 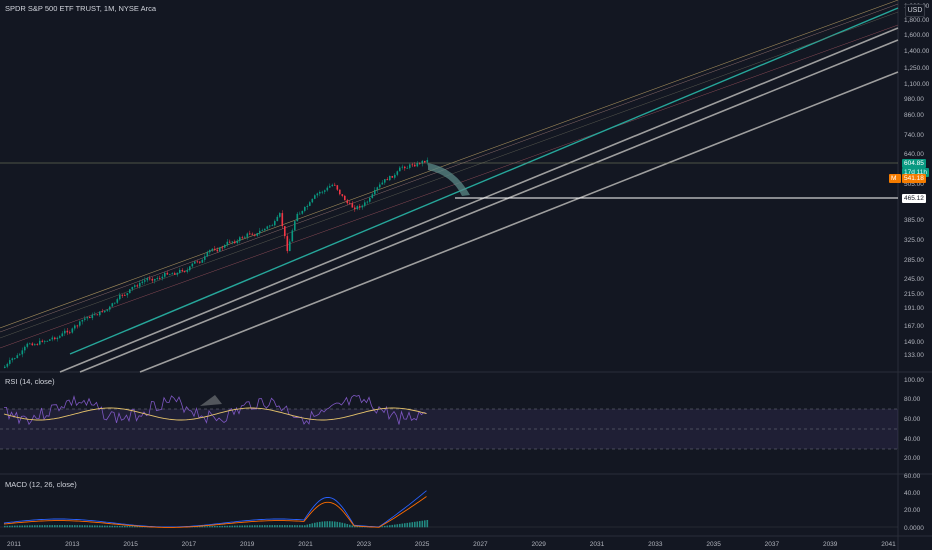 I want to click on rsi-band-fill, so click(x=449, y=429).